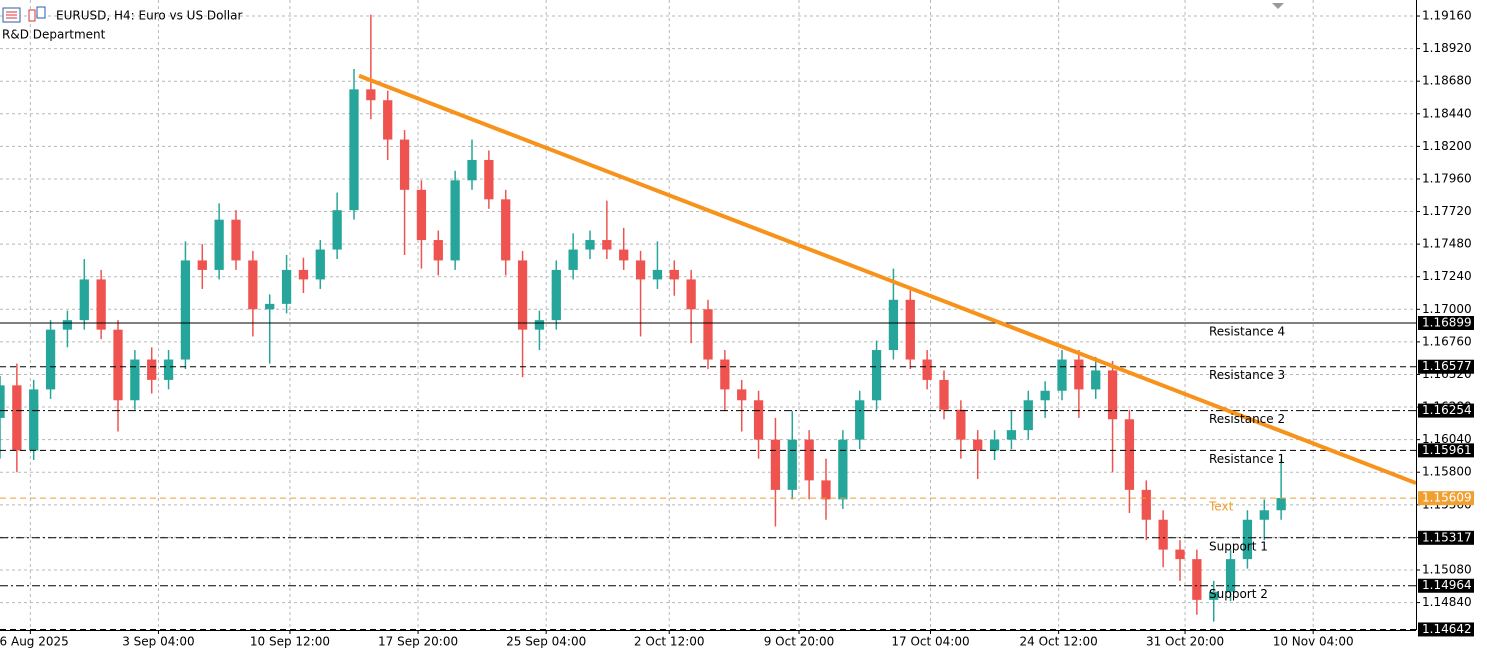  I want to click on level-label: Text, so click(1221, 507).